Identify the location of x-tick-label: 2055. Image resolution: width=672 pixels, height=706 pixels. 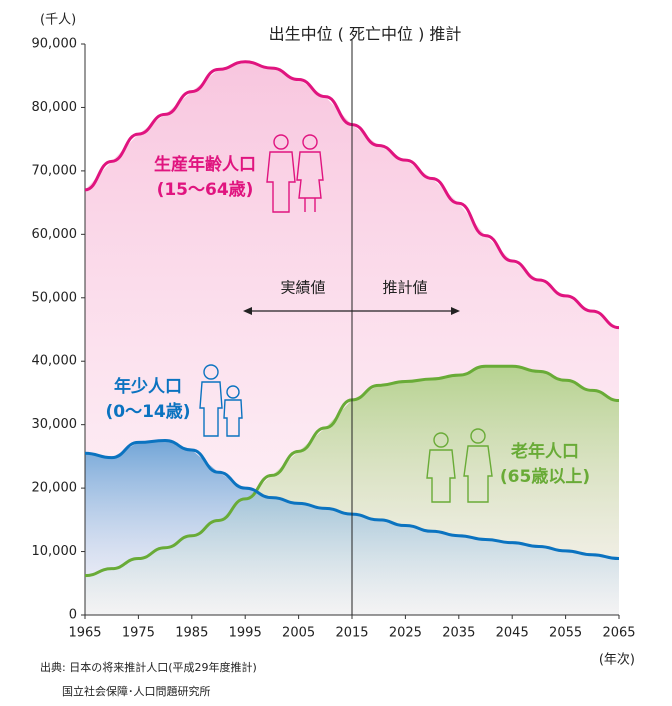
(565, 633).